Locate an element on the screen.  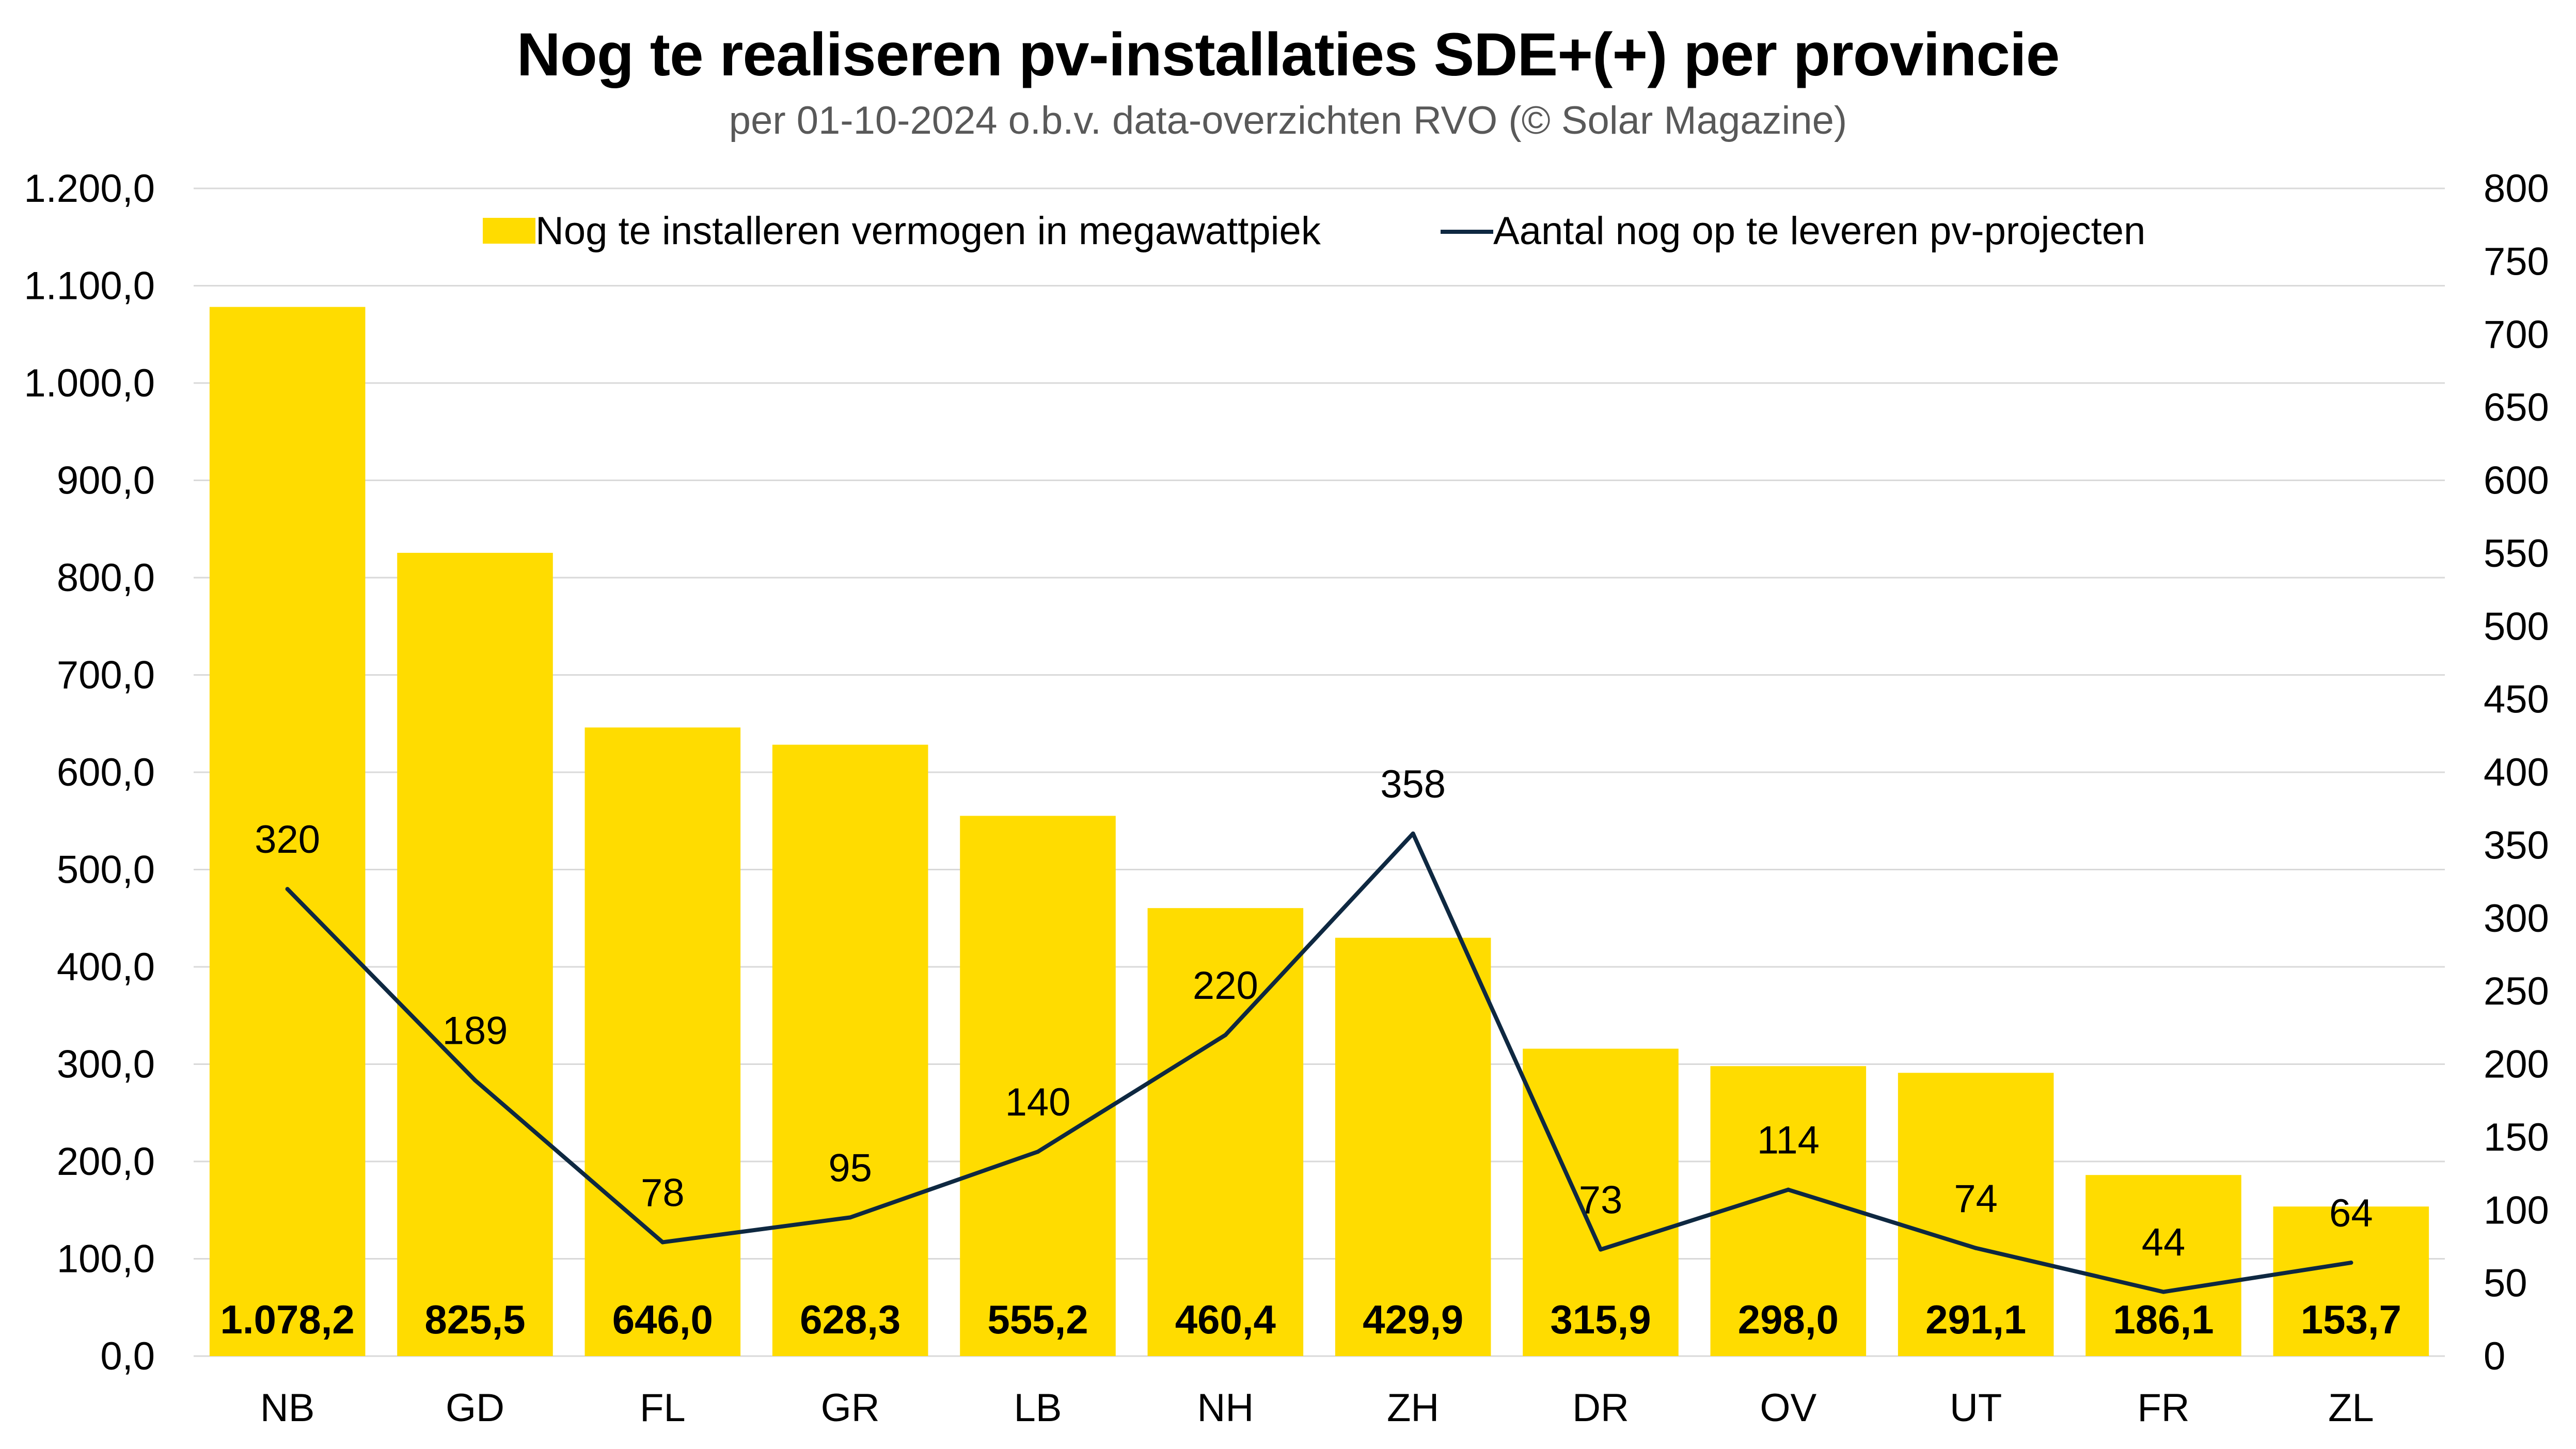
bar-value-label: 555,2 is located at coordinates (1037, 1319).